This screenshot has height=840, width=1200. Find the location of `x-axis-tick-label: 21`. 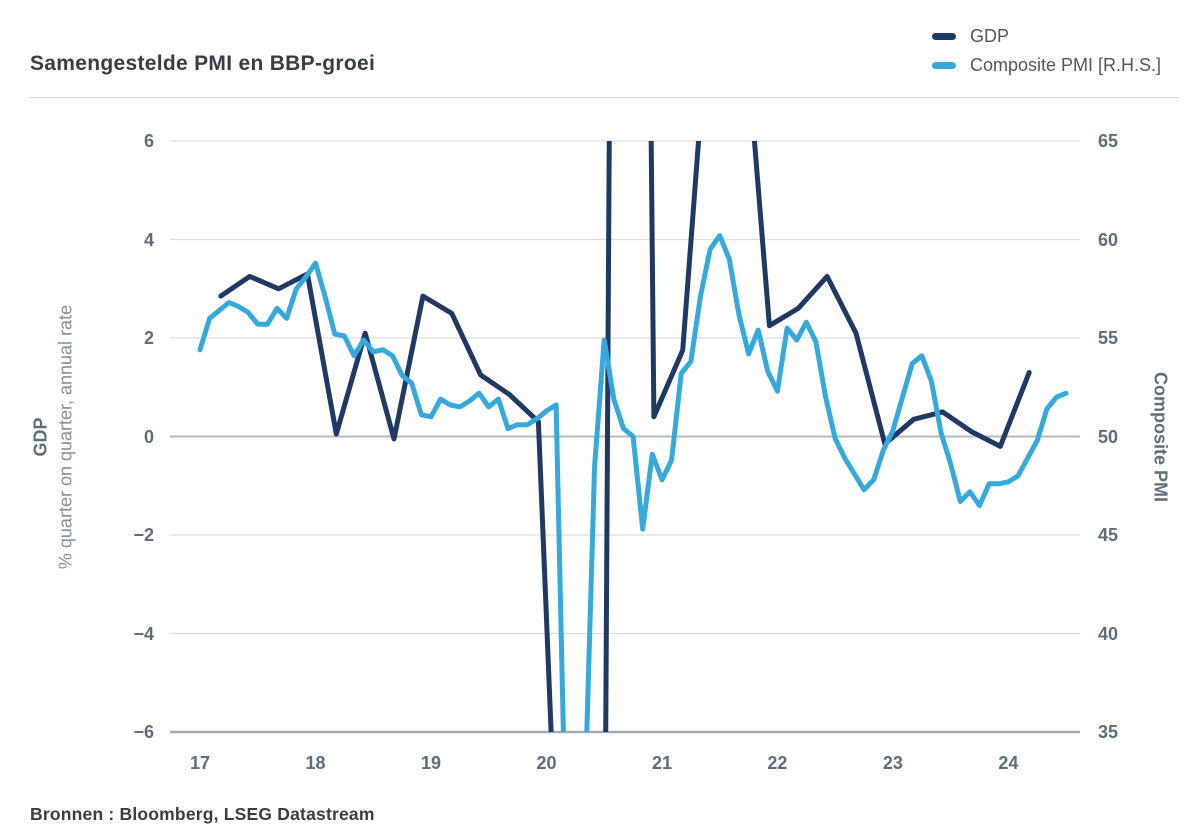

x-axis-tick-label: 21 is located at coordinates (661, 763).